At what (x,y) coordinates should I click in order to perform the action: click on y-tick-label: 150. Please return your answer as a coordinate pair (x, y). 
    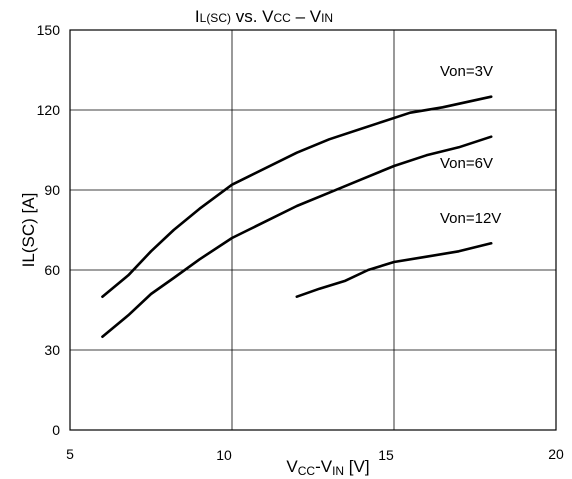
    Looking at the image, I should click on (49, 30).